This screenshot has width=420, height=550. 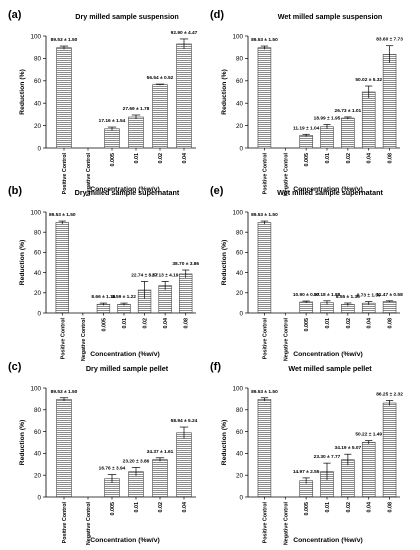 I want to click on data-label: 16.76 ± 3.94, so click(x=112, y=468).